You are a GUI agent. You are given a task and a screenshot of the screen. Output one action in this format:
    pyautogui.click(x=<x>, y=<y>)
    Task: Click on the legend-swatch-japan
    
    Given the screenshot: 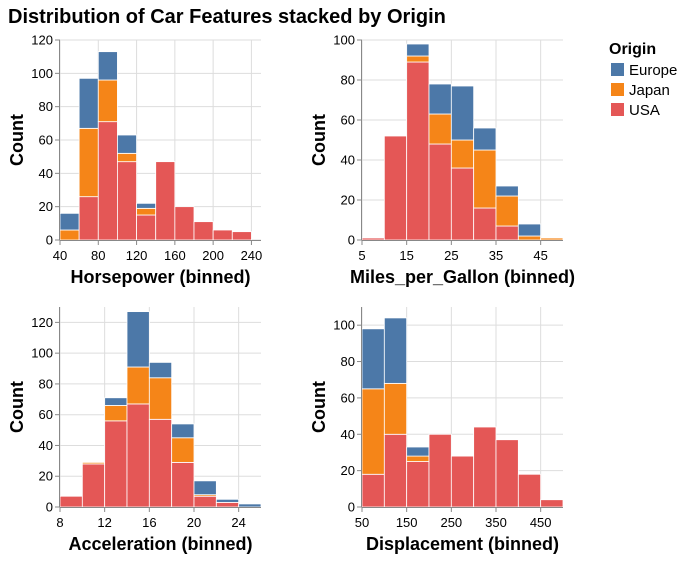 What is the action you would take?
    pyautogui.click(x=617, y=89)
    